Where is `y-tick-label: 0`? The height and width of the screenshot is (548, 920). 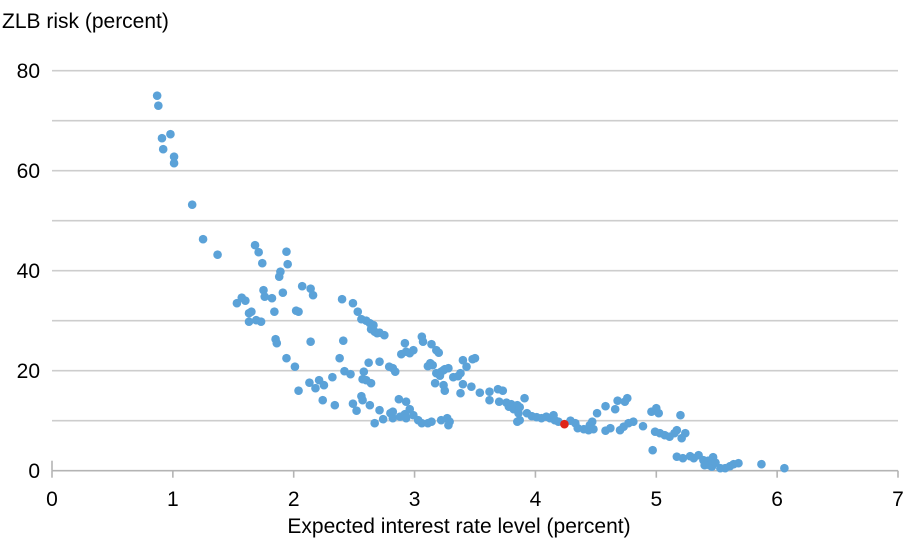 y-tick-label: 0 is located at coordinates (34, 471).